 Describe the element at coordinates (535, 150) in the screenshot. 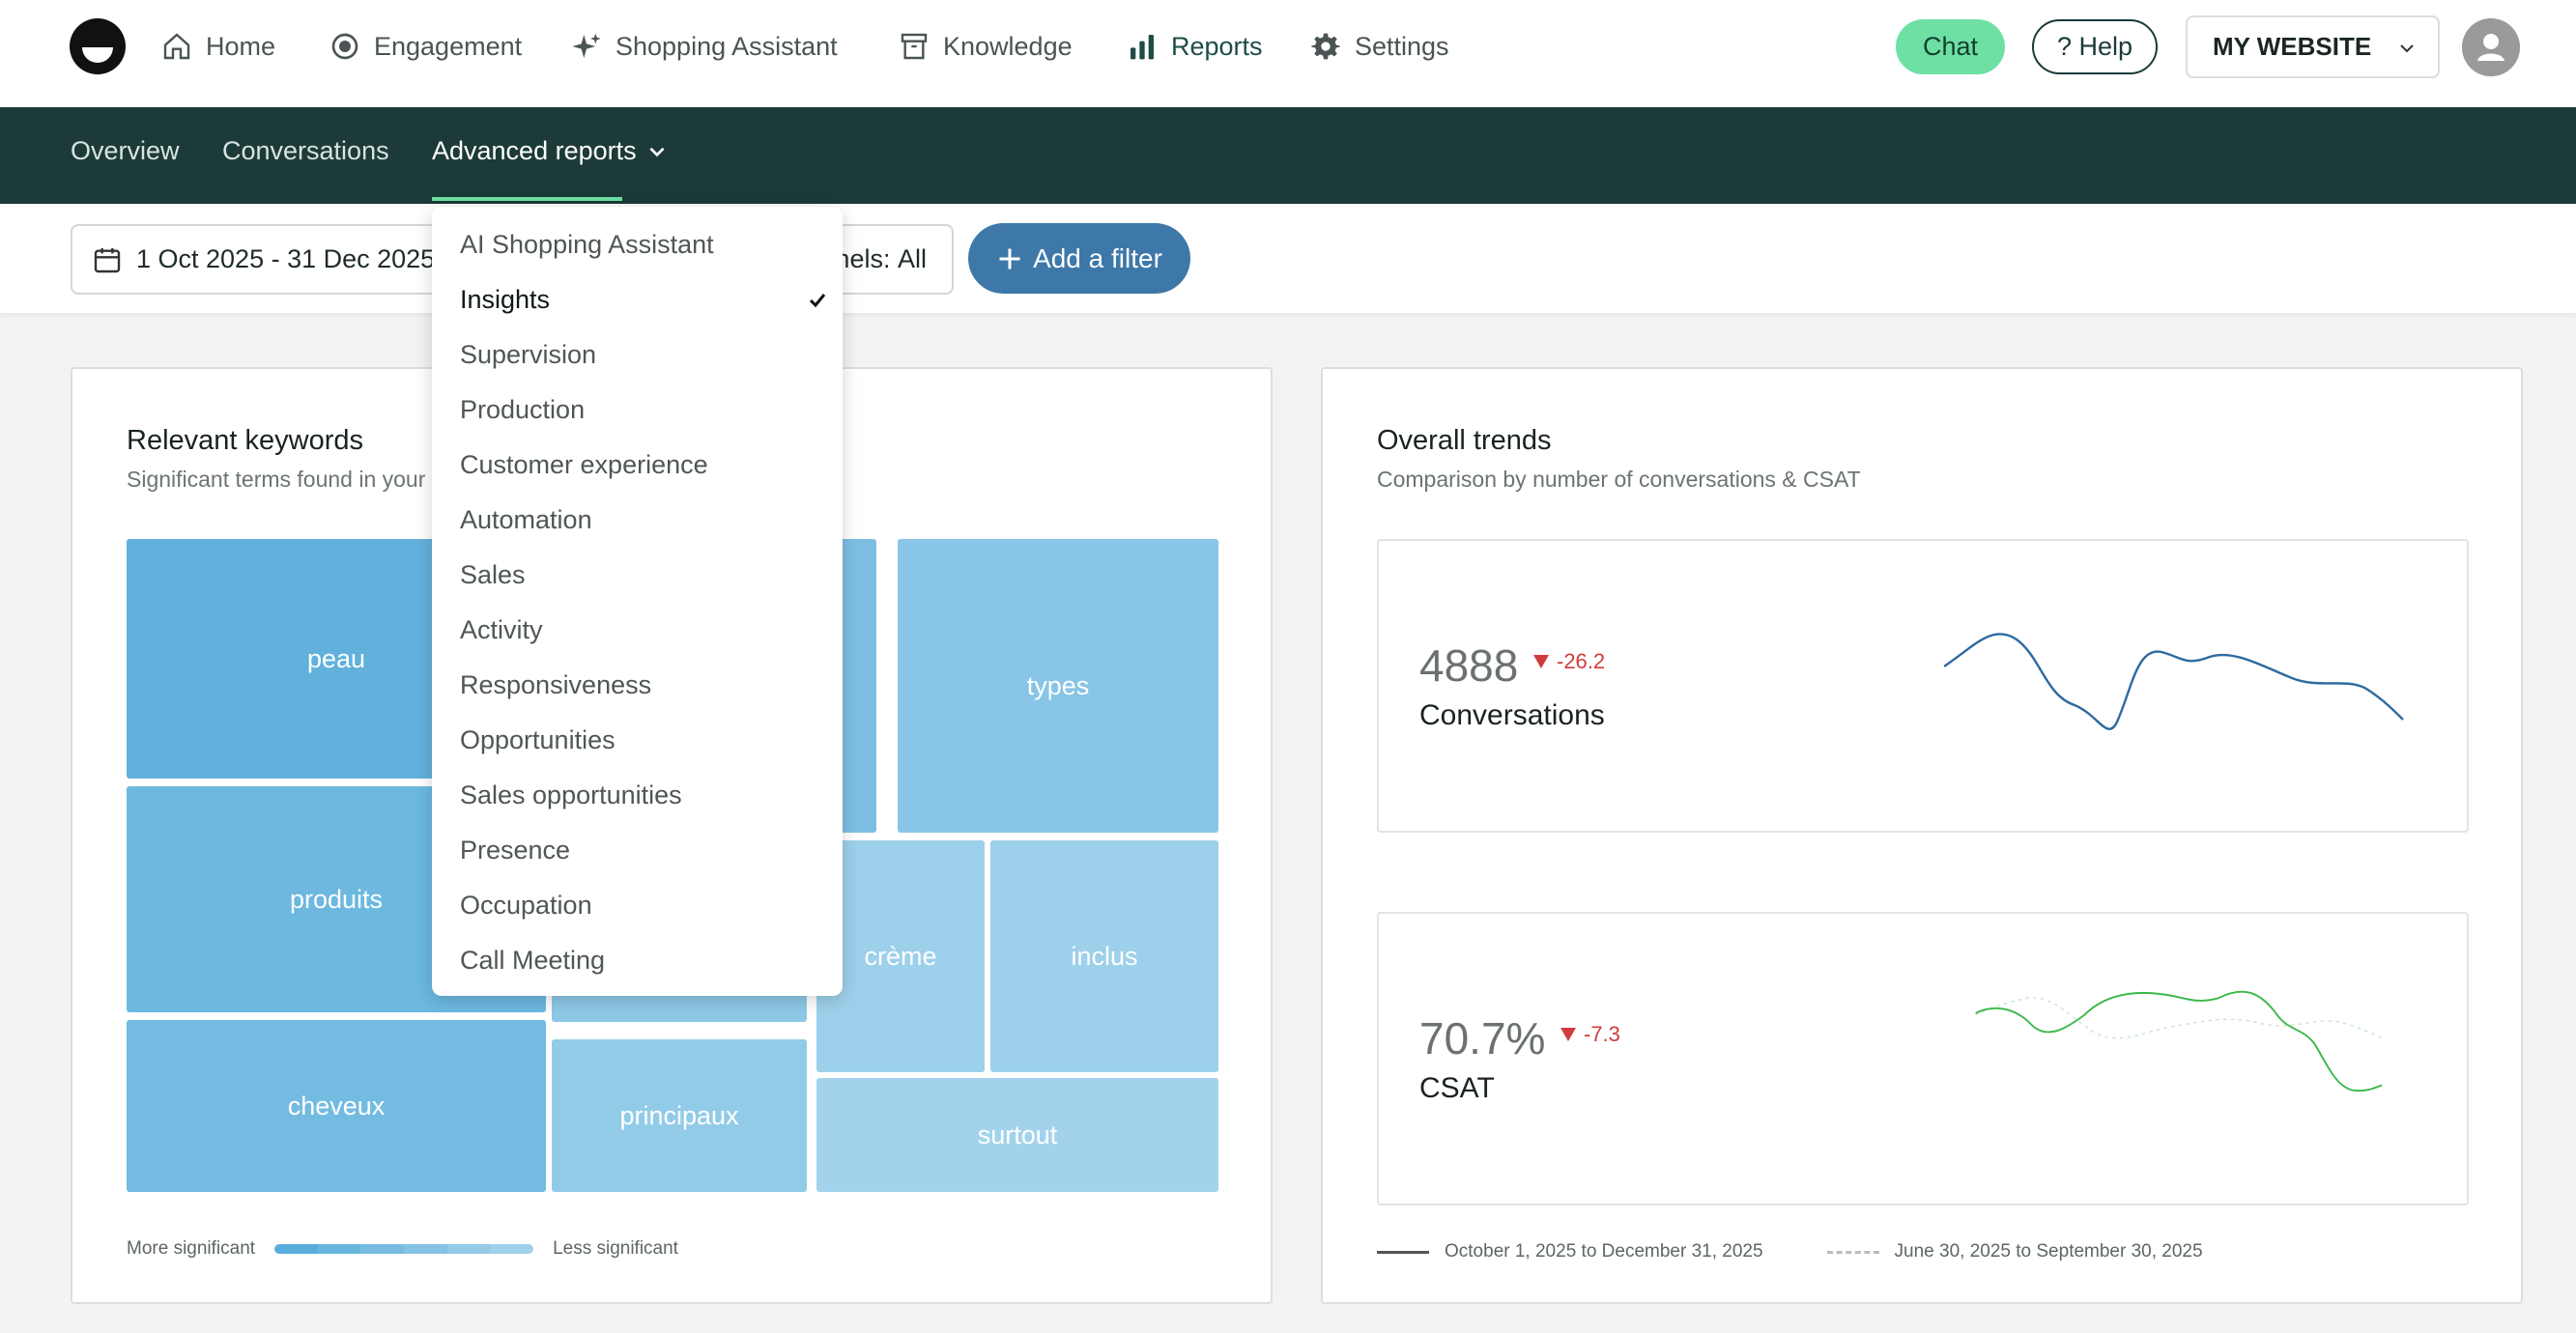

I see `subnav-advanced-reports-label: Advanced reports` at that location.